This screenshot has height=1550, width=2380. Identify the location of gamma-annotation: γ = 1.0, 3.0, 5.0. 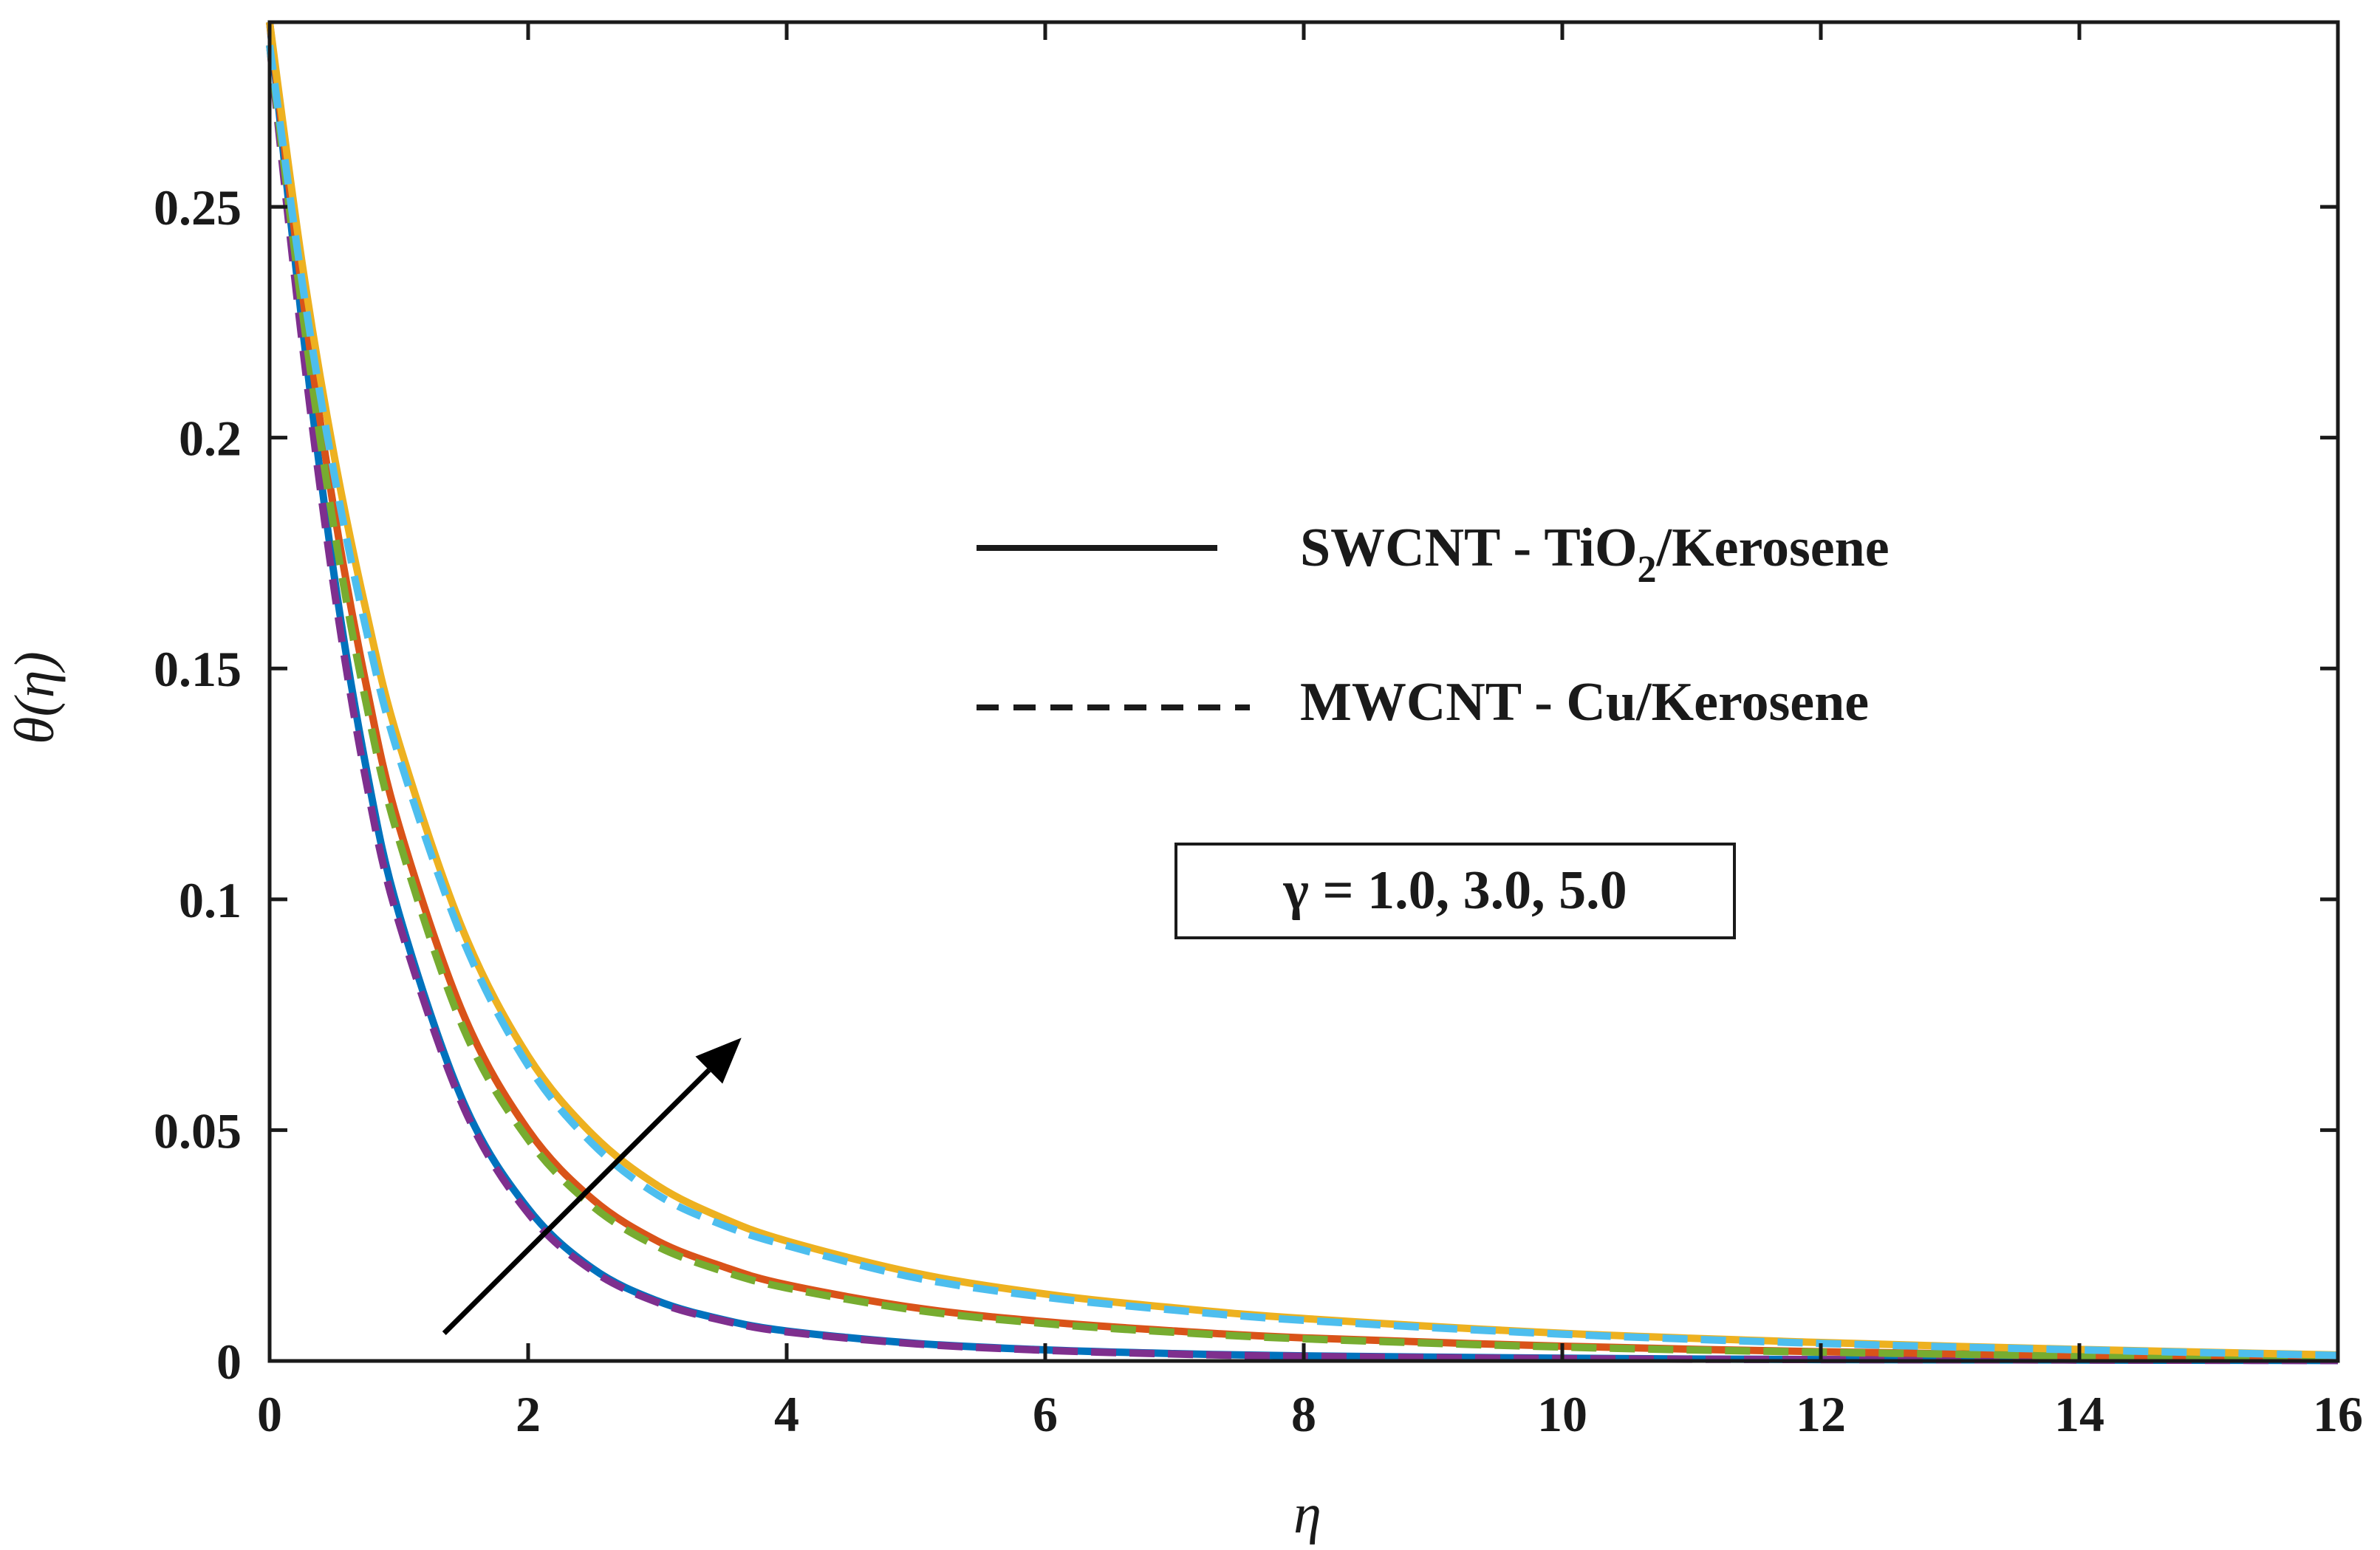
(1455, 891).